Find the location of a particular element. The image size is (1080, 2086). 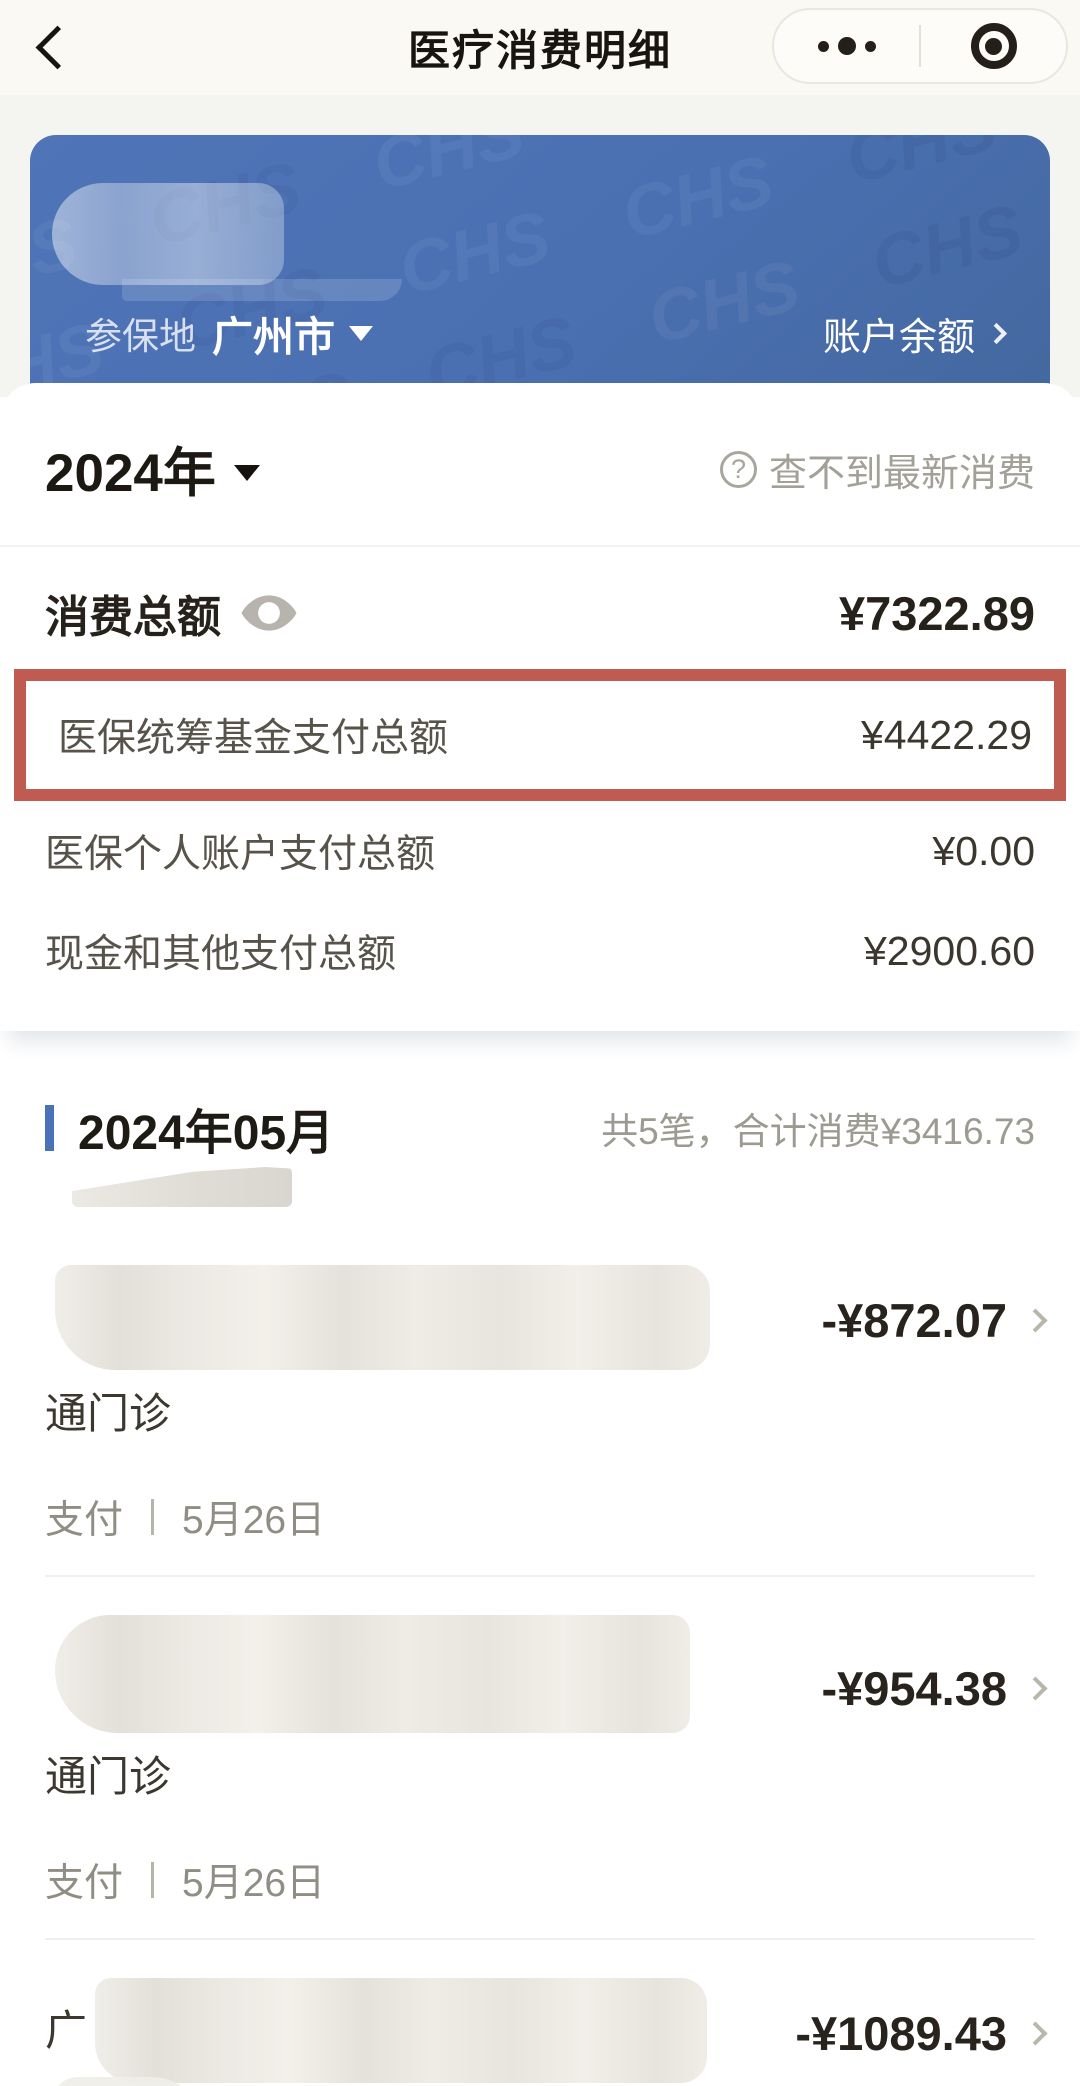

personal-account-value: ¥0.00 is located at coordinates (983, 850).